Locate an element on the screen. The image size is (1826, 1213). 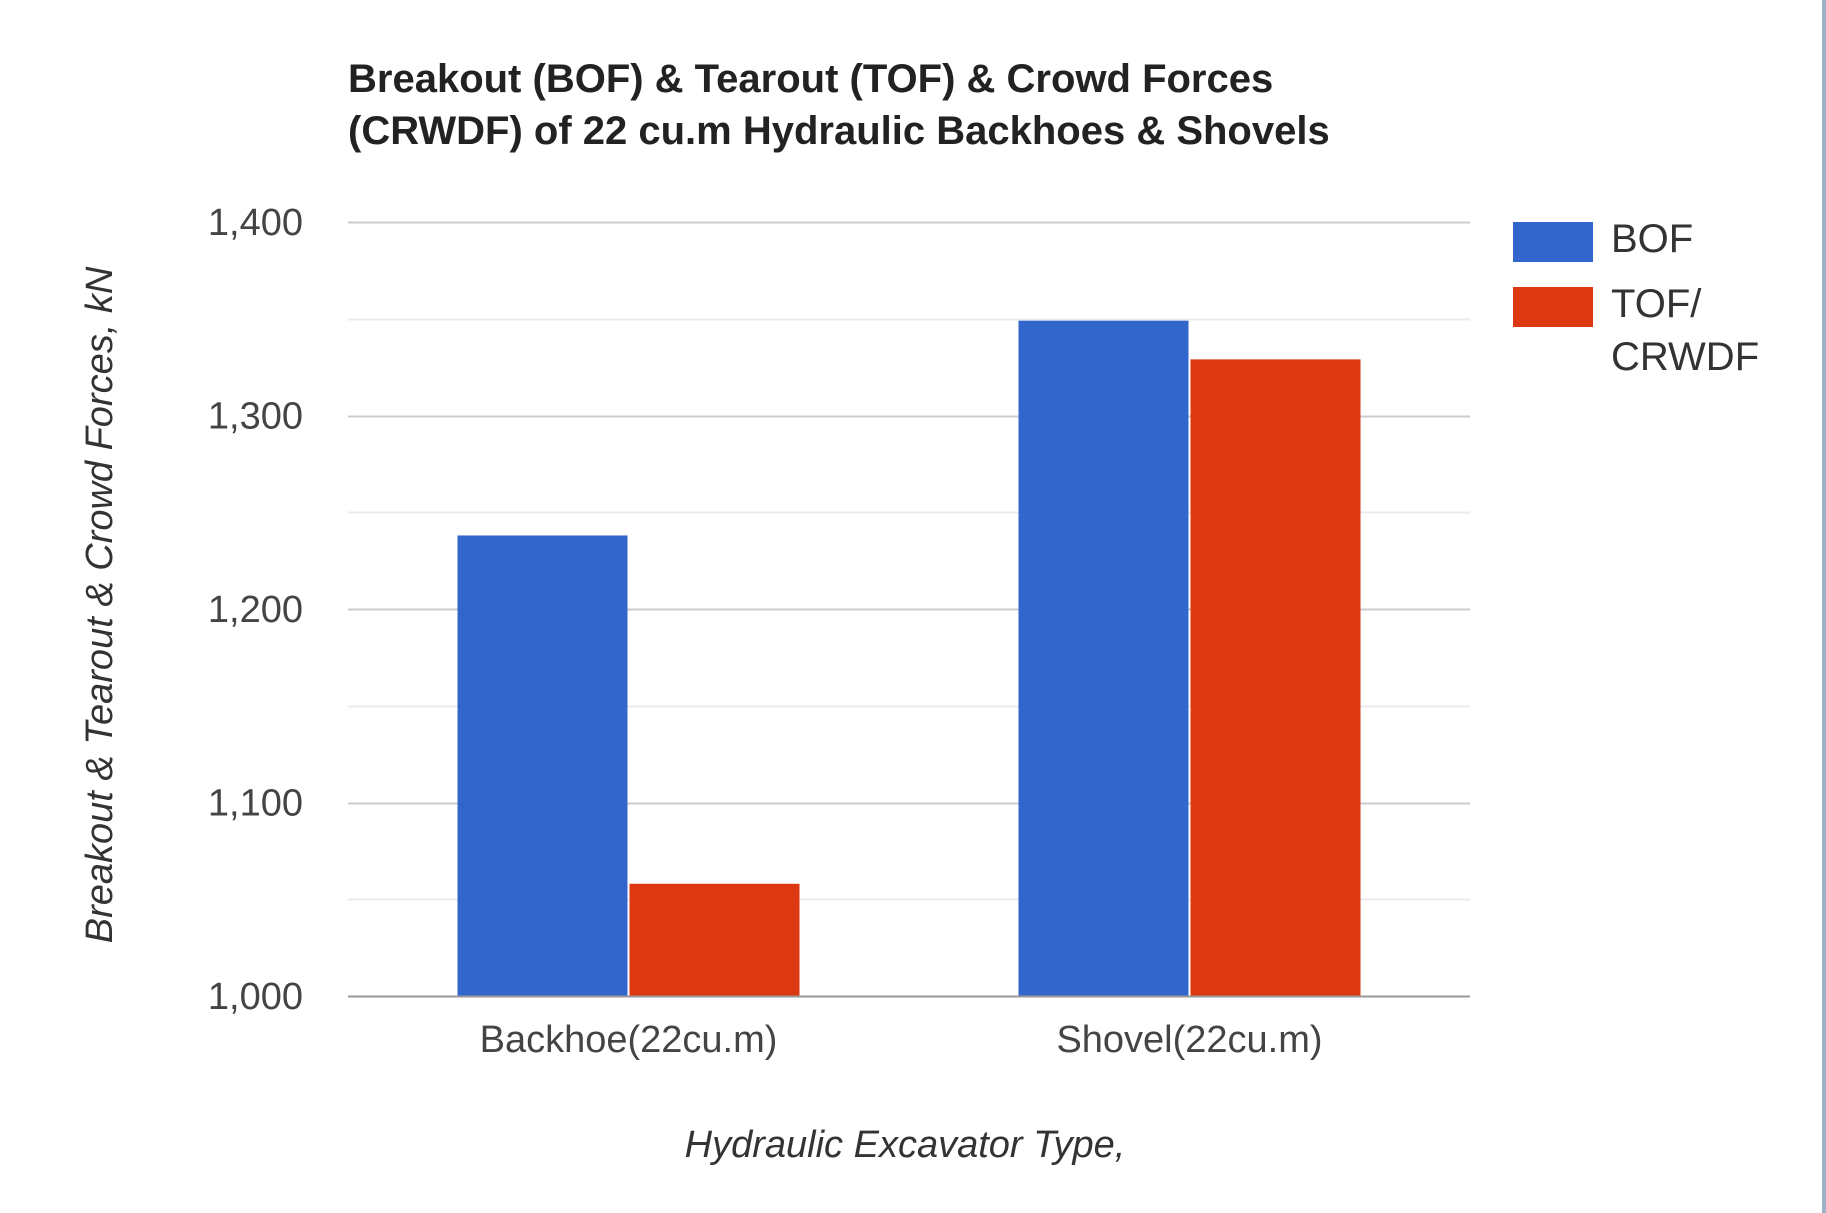
x-tick-label: Backhoe(22cu.m) is located at coordinates (629, 1040).